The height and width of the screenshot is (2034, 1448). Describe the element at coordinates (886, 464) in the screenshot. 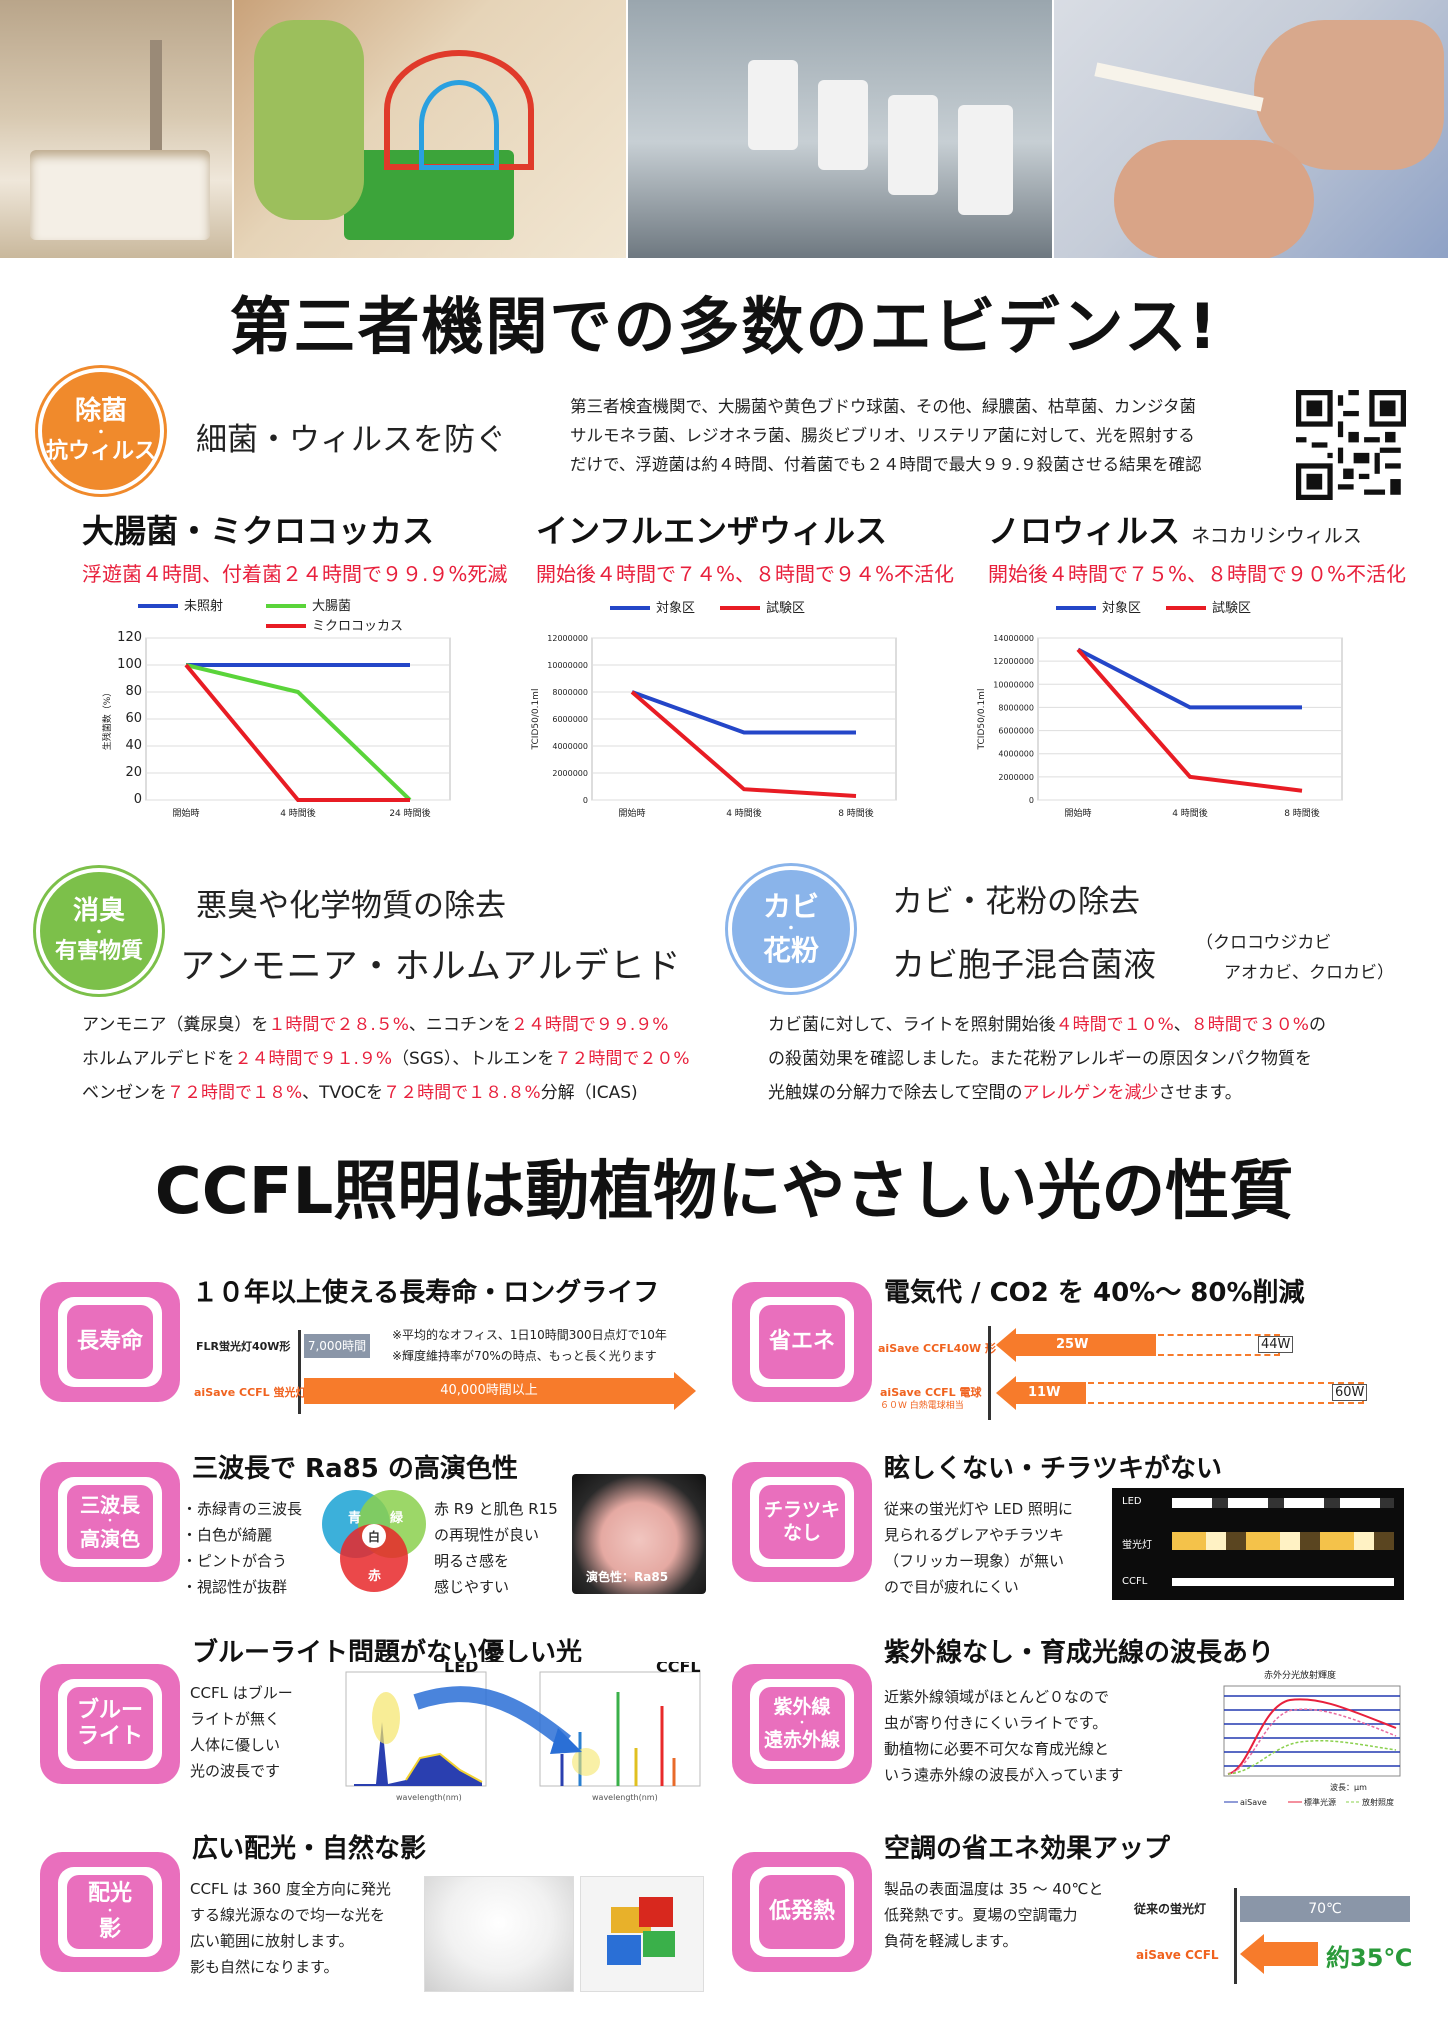

I see `sterilize-desc-line: だけで、浮遊菌は約４時間、付着菌でも２４時間で最大９９.９殺菌させる結果を確認` at that location.